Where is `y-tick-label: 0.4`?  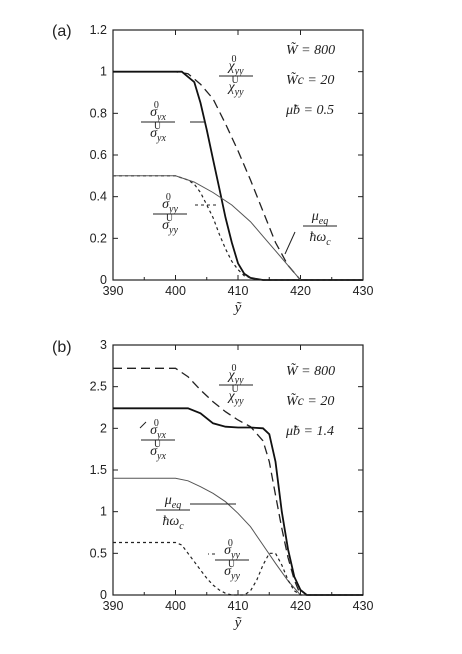
y-tick-label: 0.4 is located at coordinates (98, 197).